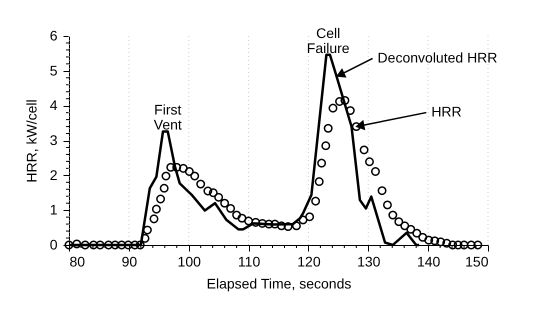 The height and width of the screenshot is (312, 560). Describe the element at coordinates (279, 284) in the screenshot. I see `x-axis-title: Elapsed Time, seconds` at that location.